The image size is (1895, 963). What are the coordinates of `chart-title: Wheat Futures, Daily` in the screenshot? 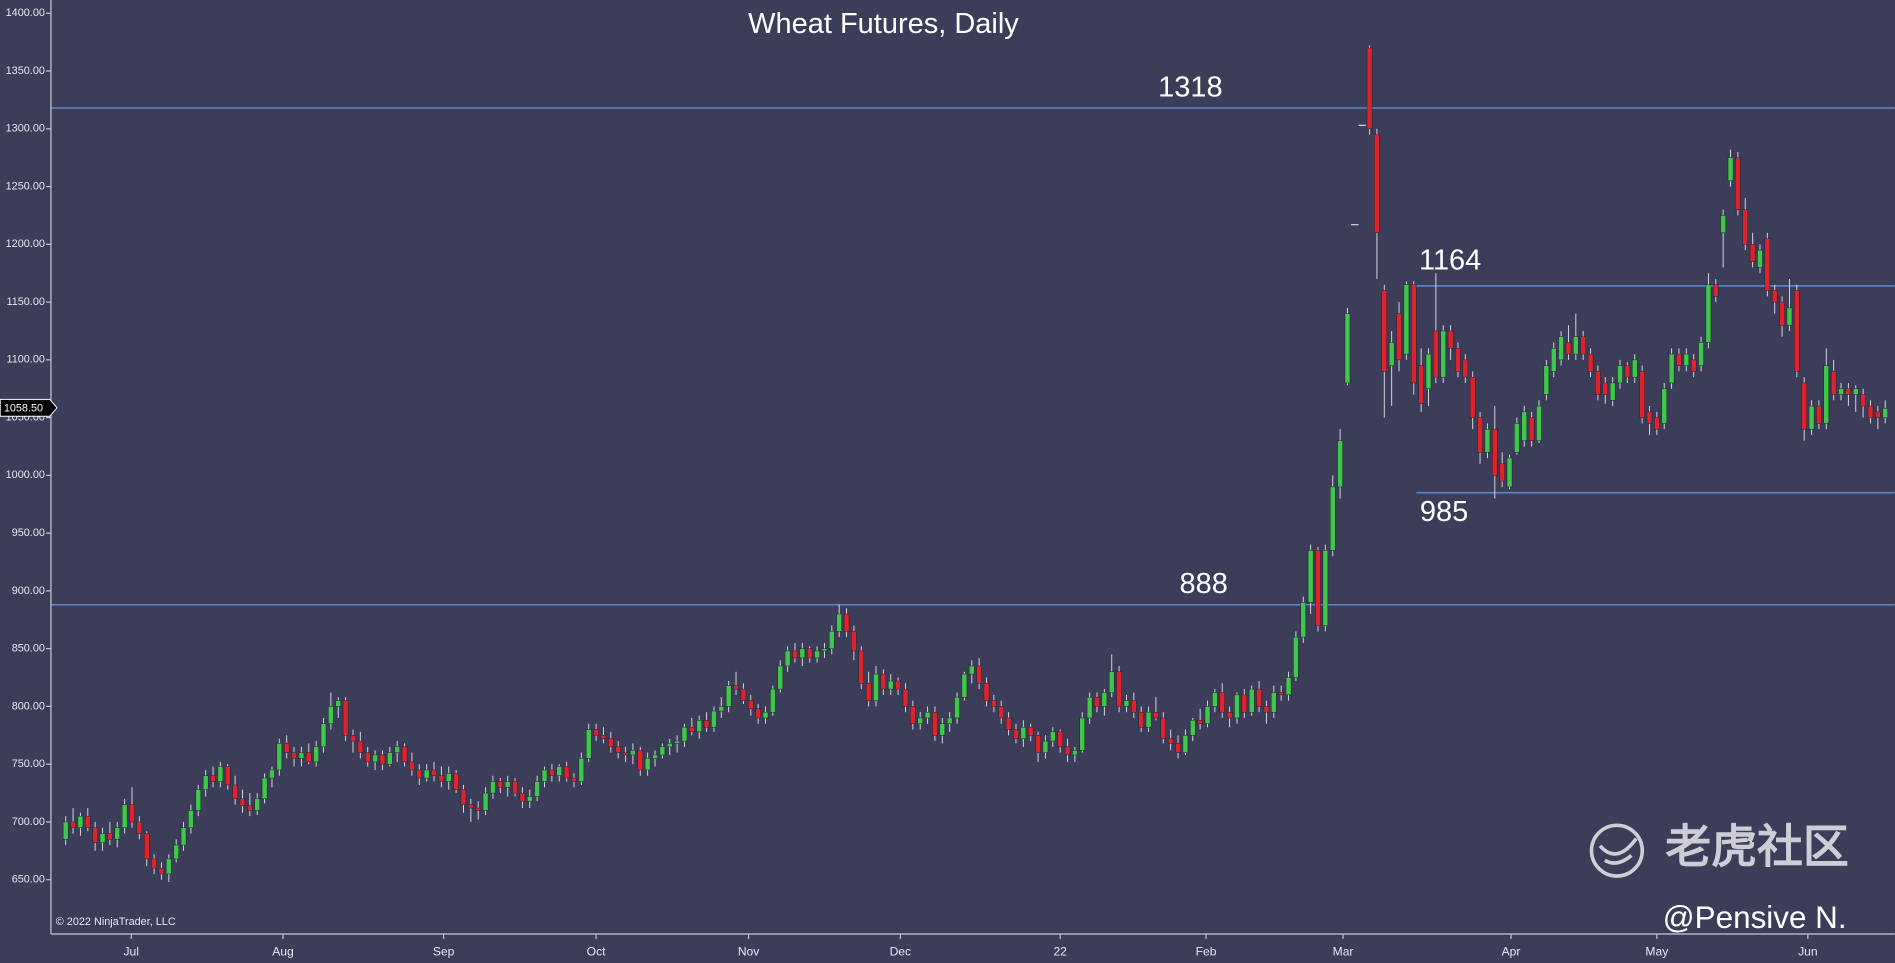 It's located at (883, 24).